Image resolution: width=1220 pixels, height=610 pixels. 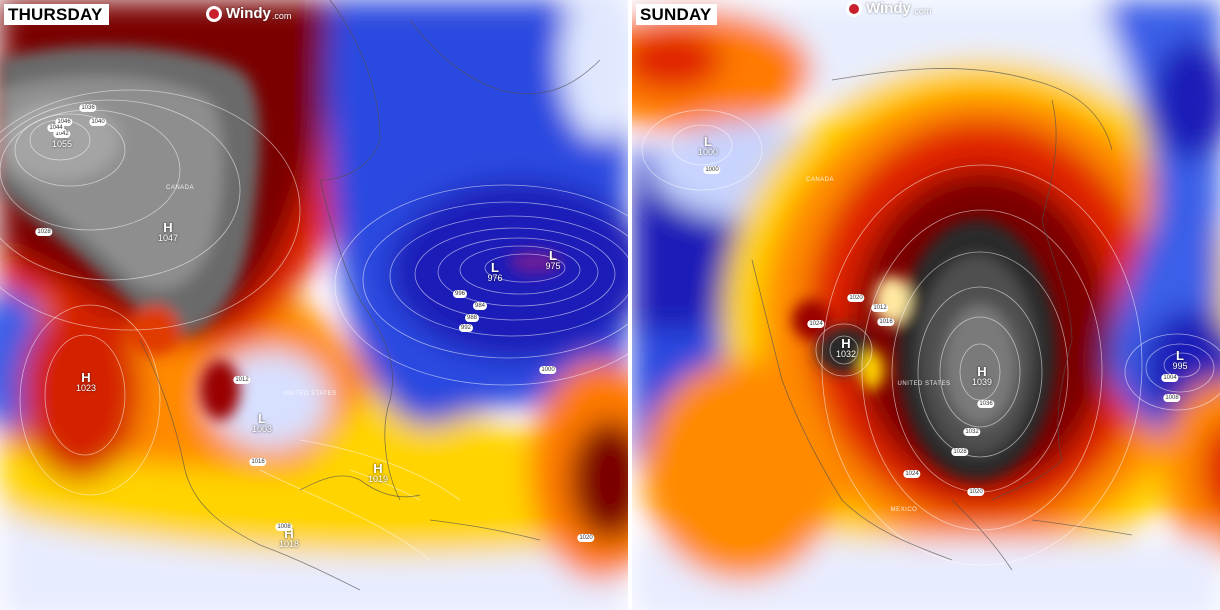 I want to click on isobar-label: 996, so click(x=460, y=294).